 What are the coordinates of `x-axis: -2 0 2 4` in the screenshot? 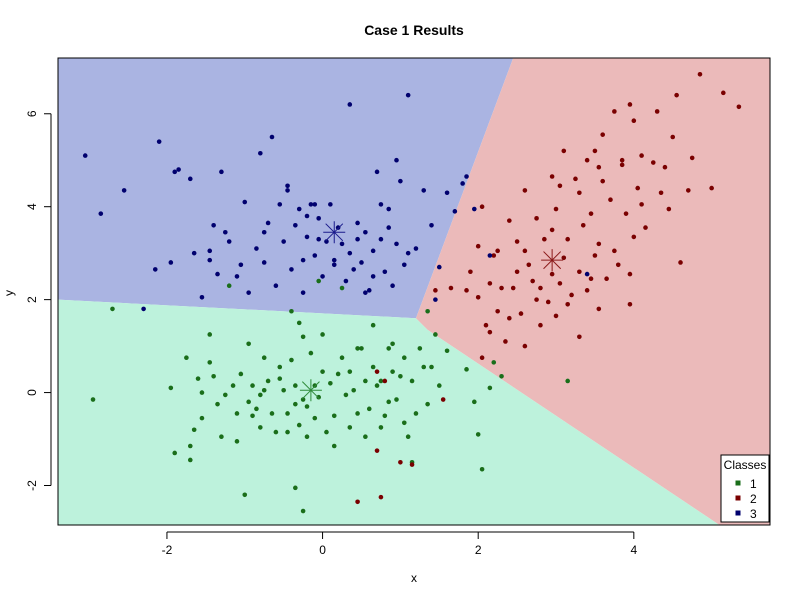 It's located at (399, 544).